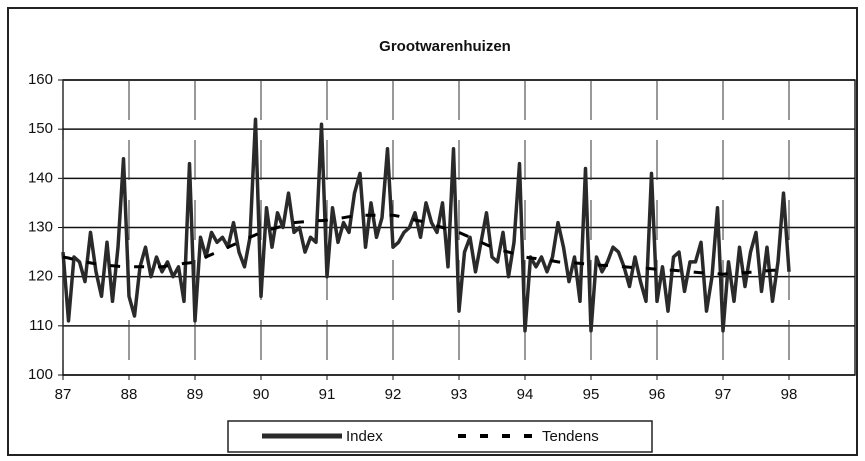 This screenshot has height=461, width=865. Describe the element at coordinates (327, 394) in the screenshot. I see `x-tick-label: 91` at that location.